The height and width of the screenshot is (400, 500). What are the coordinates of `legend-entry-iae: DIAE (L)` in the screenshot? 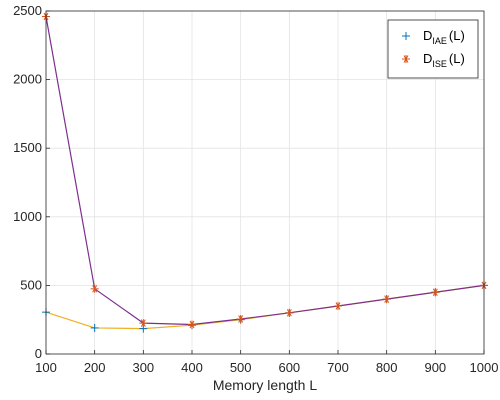 It's located at (433, 37).